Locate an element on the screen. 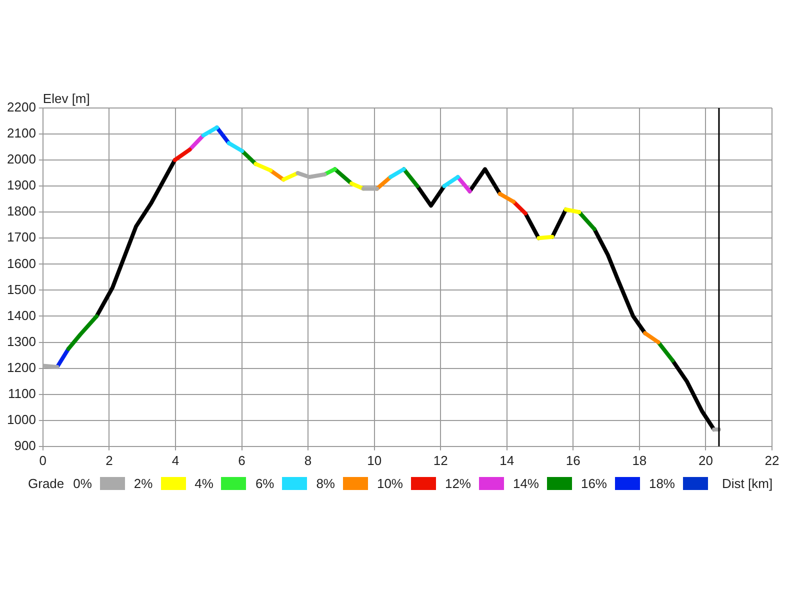 This screenshot has height=600, width=800. legend-label: 6% is located at coordinates (264, 483).